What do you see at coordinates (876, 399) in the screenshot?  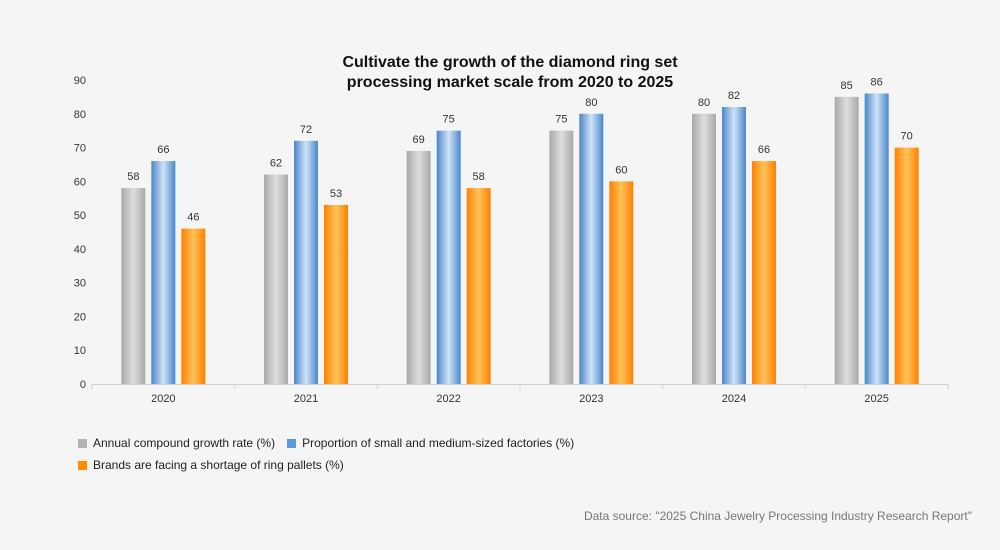 I see `x-tick-label: 2025` at bounding box center [876, 399].